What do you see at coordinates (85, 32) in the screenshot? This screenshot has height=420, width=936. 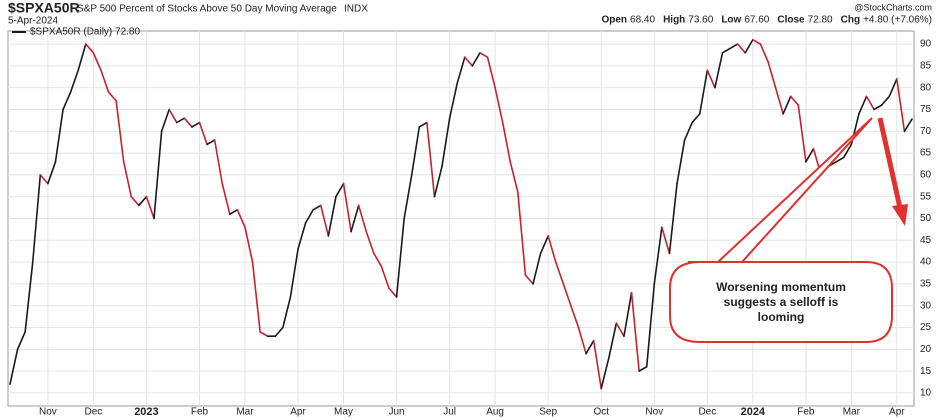 I see `legend-entry: $SPXA50R (Daily) 72.80` at bounding box center [85, 32].